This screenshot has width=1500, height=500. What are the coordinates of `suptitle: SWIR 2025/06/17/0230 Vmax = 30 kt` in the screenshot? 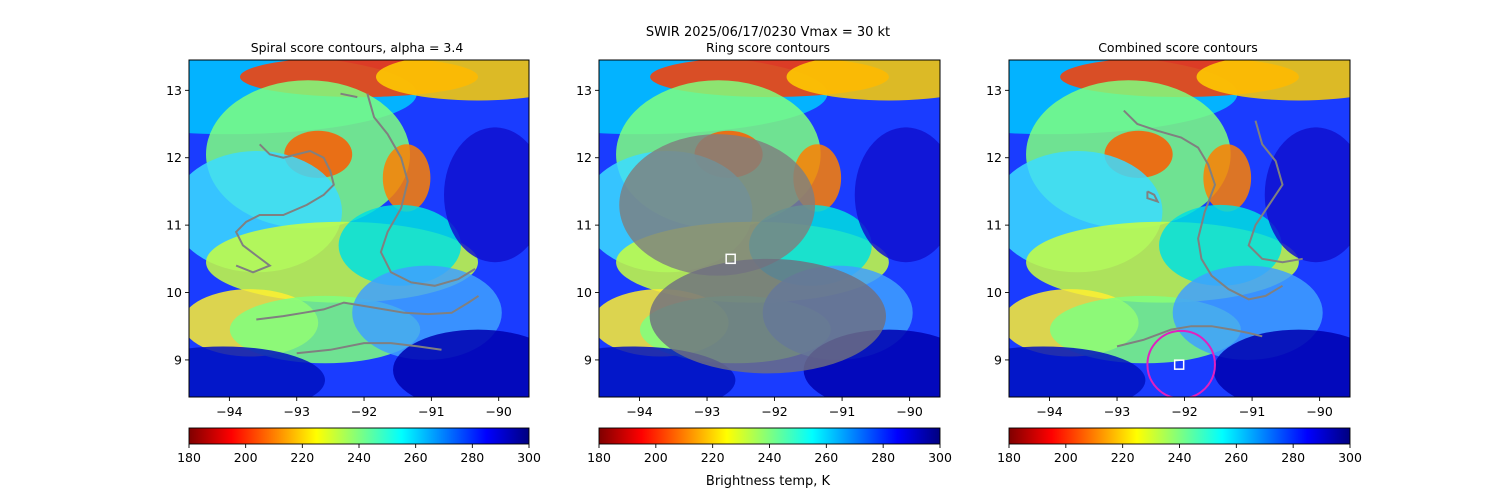 It's located at (768, 32).